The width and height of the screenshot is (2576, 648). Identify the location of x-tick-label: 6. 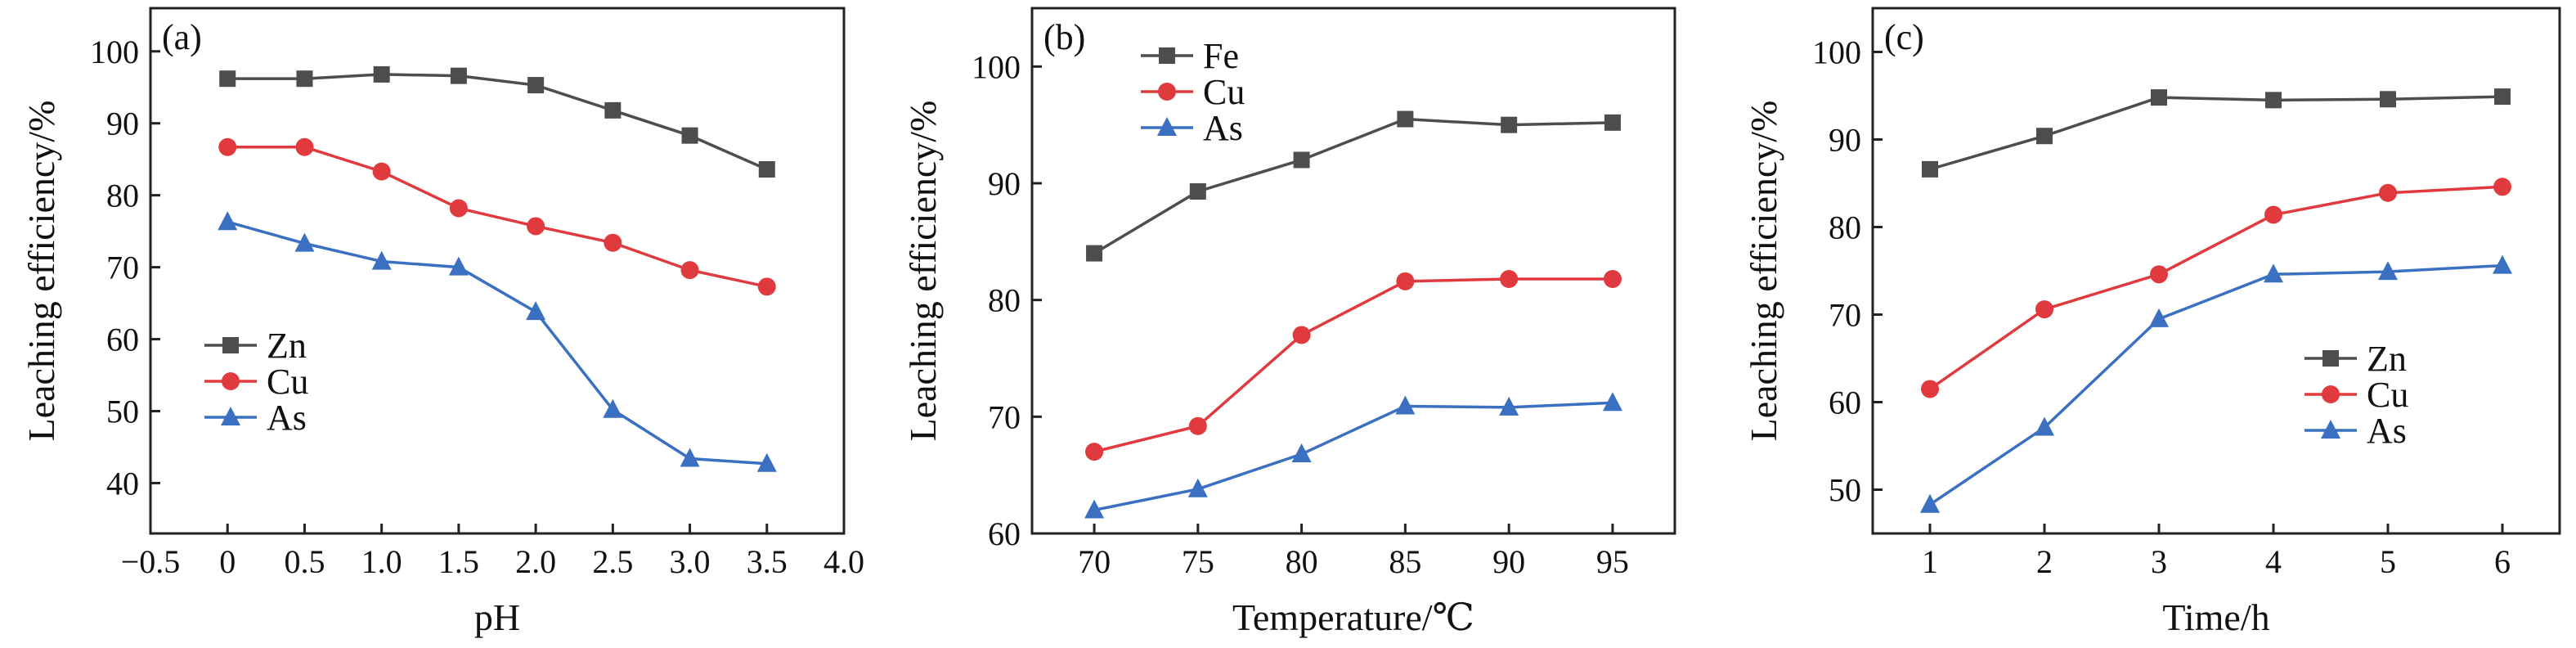
(2502, 562).